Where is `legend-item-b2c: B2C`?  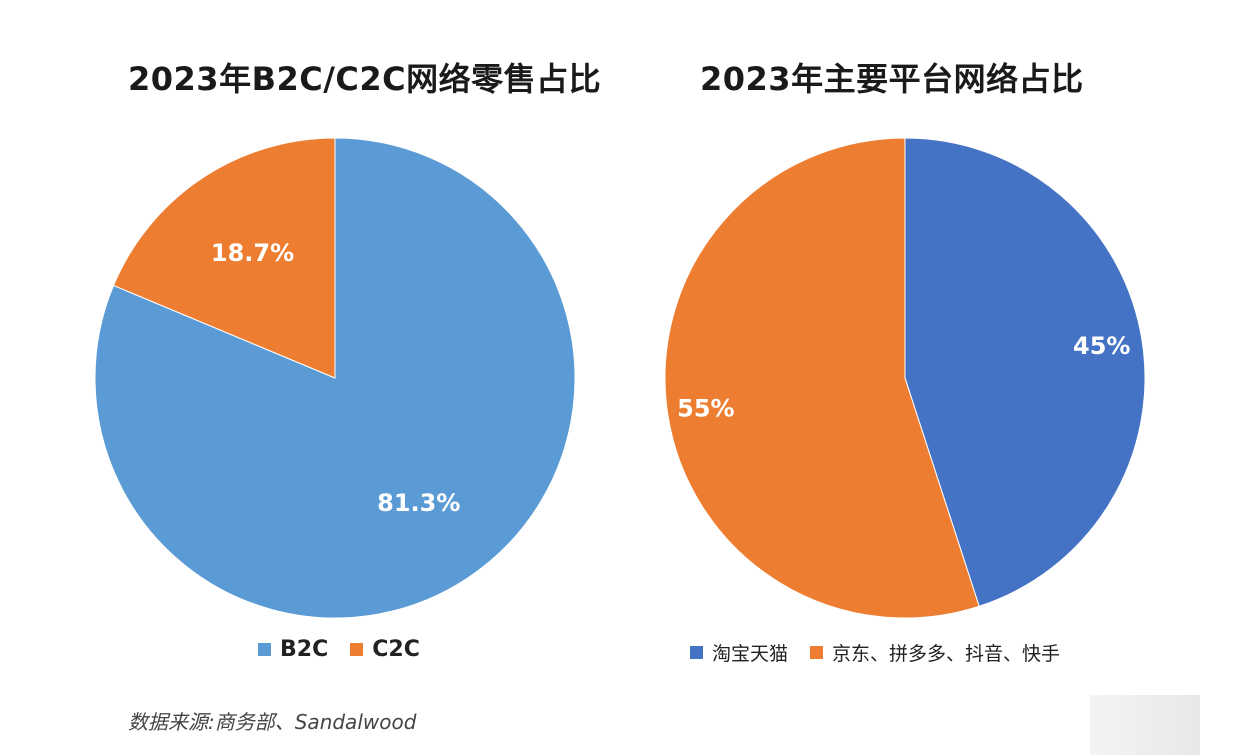 legend-item-b2c: B2C is located at coordinates (293, 649).